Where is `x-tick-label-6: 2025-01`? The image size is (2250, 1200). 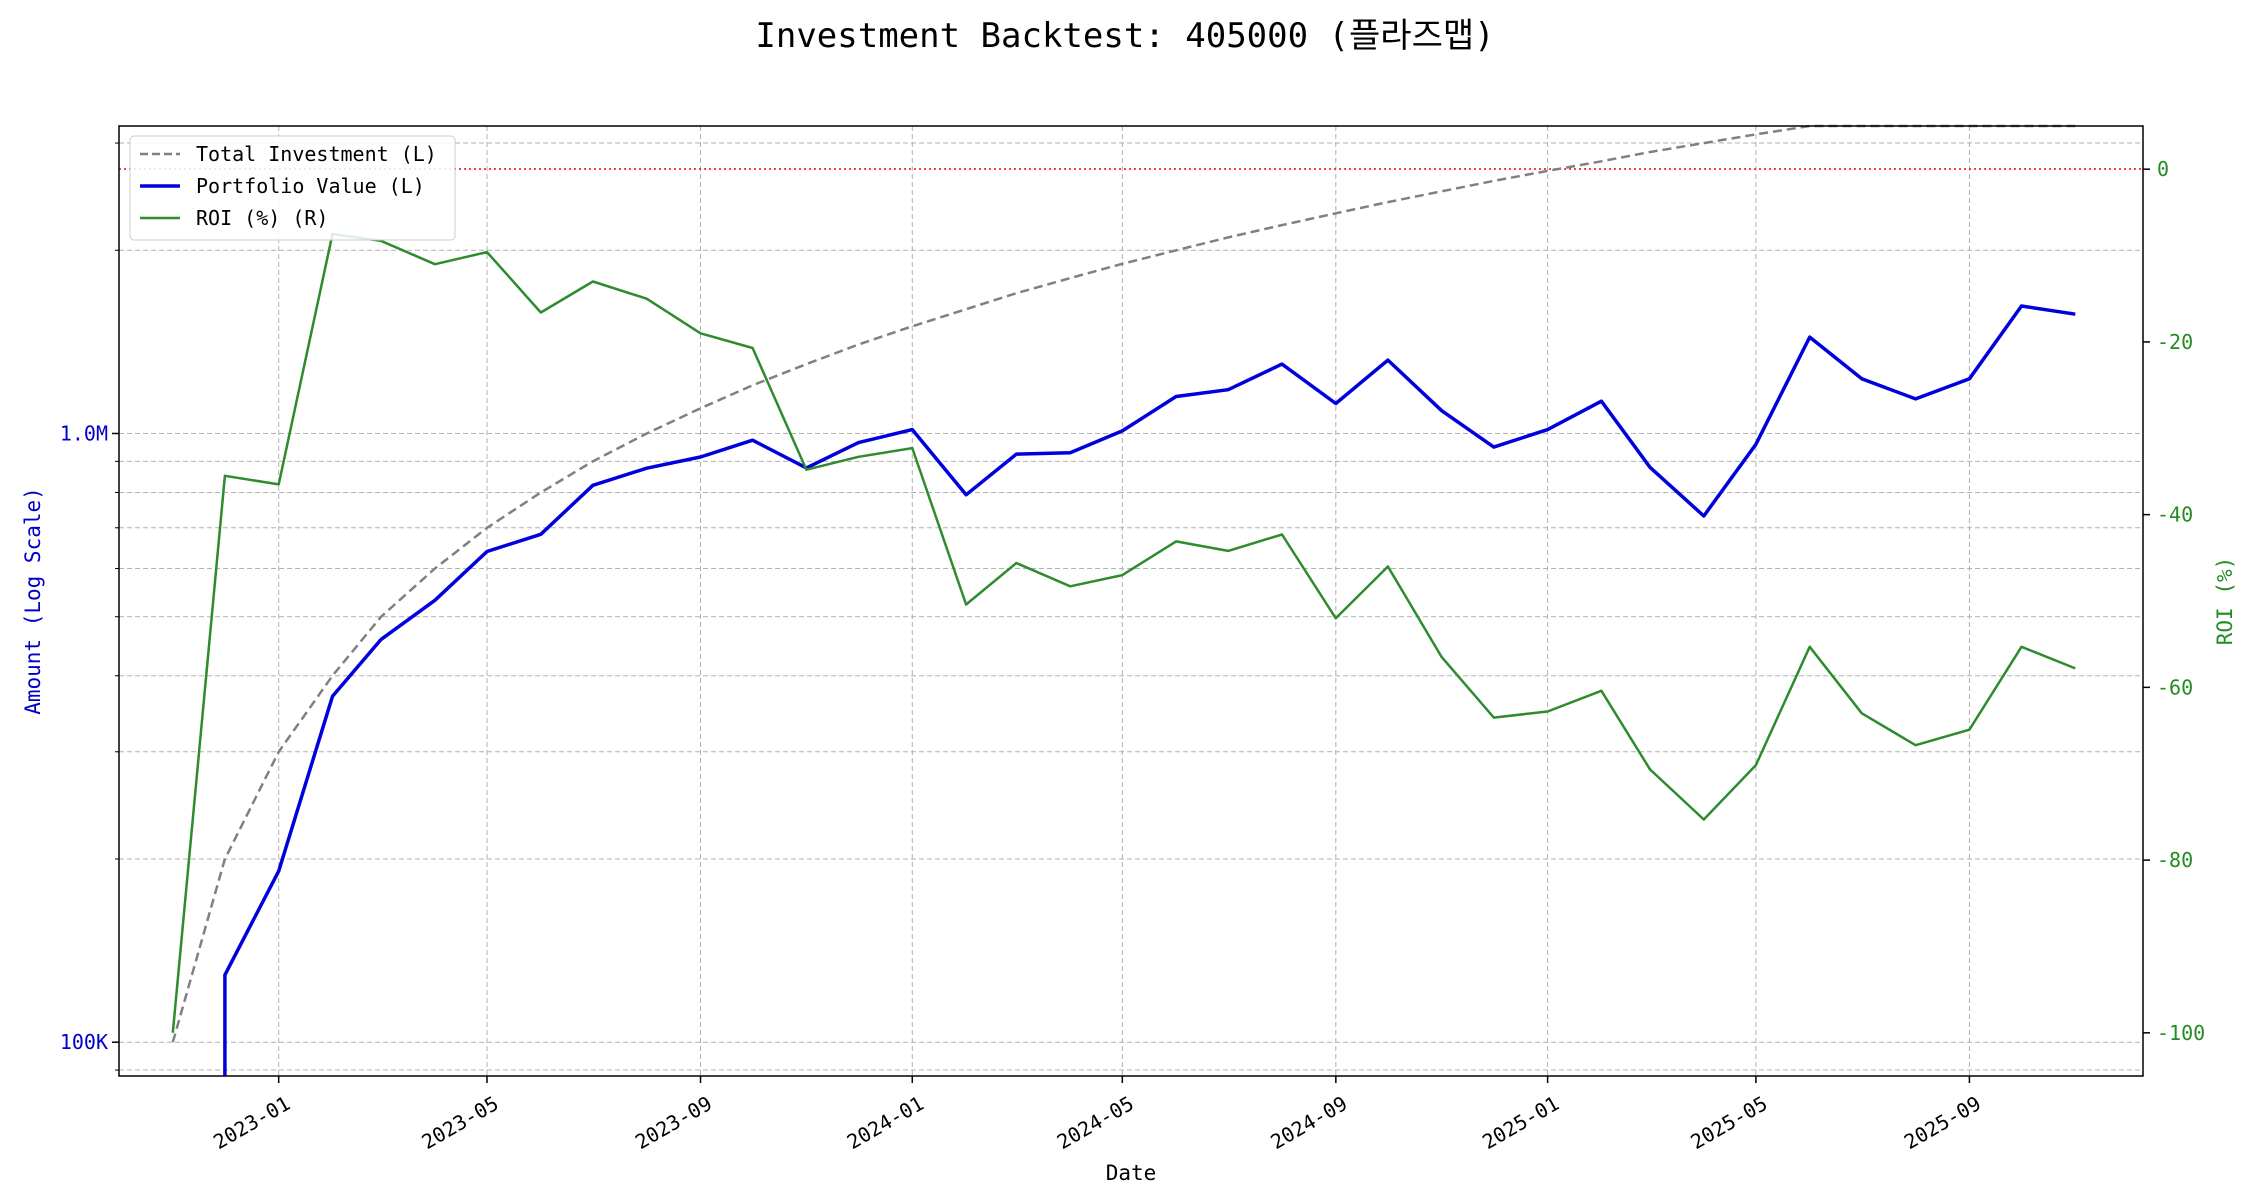 x-tick-label-6: 2025-01 is located at coordinates (1520, 1122).